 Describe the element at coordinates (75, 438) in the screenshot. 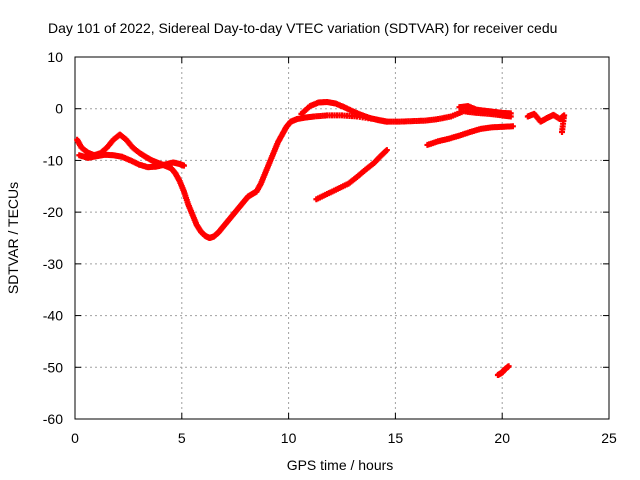

I see `x-tick-label: 0` at that location.